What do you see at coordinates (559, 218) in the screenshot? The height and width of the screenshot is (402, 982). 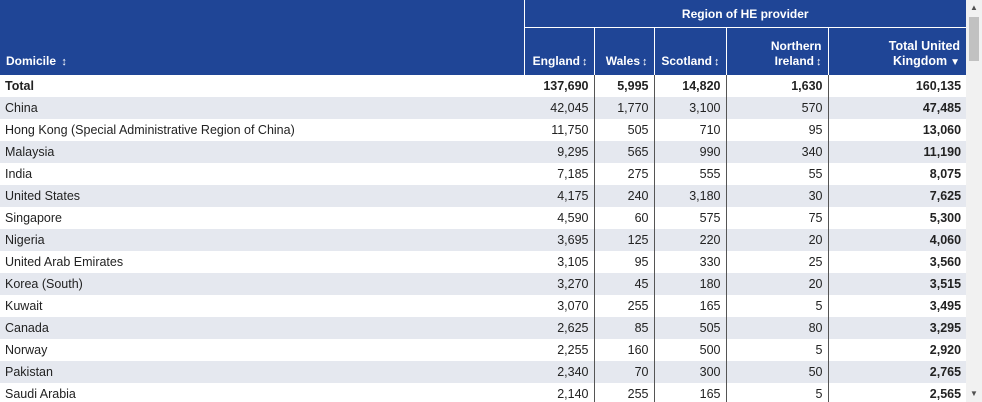 I see `england-cell: 4,590` at bounding box center [559, 218].